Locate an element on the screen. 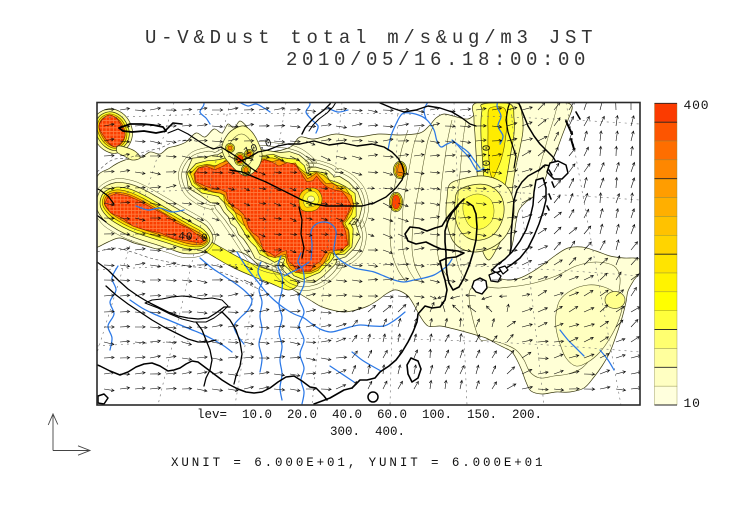 This screenshot has height=532, width=752. svg-text: 400 is located at coordinates (697, 105).